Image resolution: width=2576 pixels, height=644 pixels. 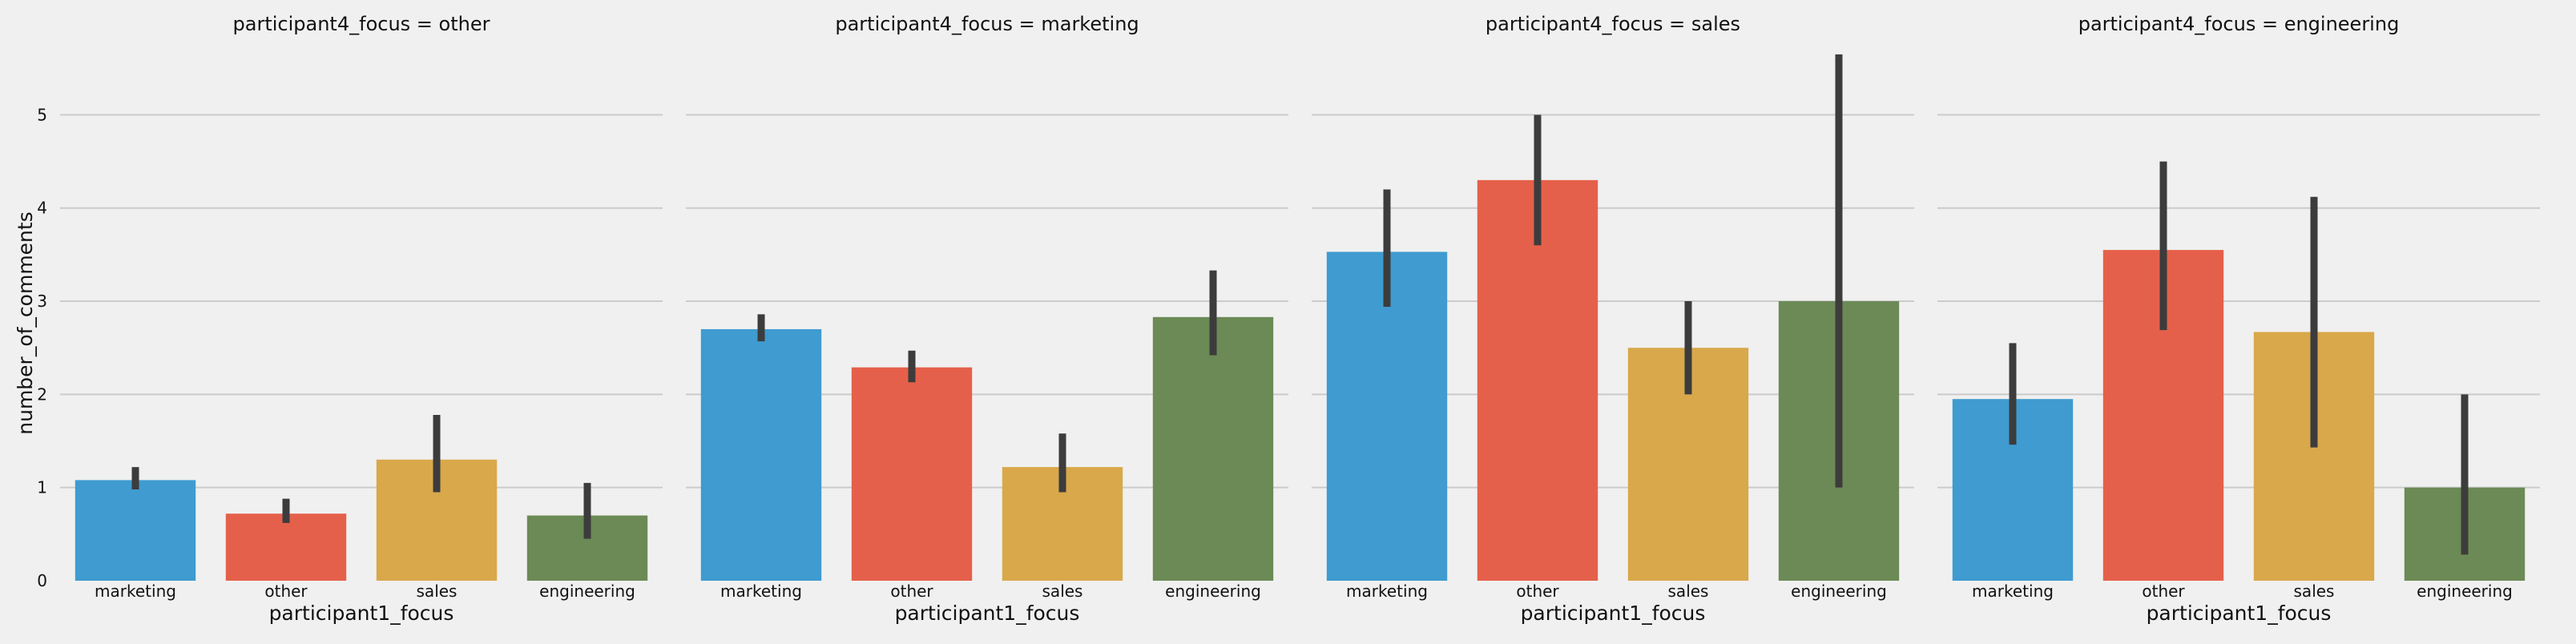 What do you see at coordinates (42, 208) in the screenshot?
I see `y-tick-label: 4` at bounding box center [42, 208].